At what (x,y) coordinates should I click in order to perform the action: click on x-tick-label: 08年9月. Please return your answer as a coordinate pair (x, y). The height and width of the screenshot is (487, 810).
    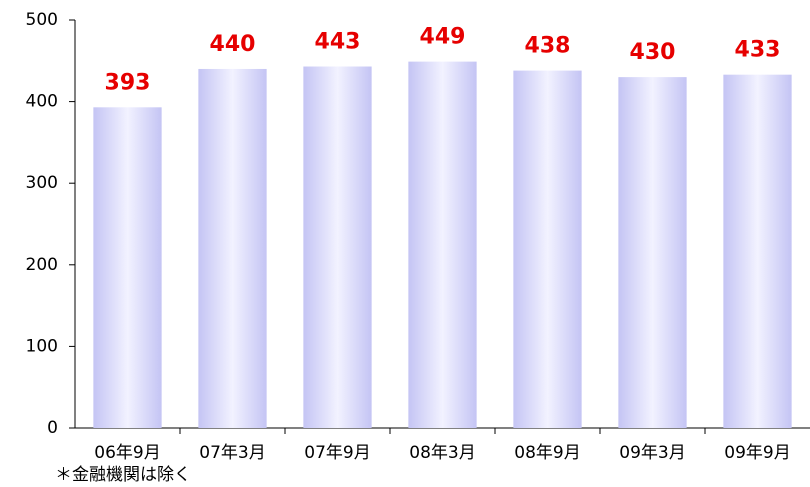
    Looking at the image, I should click on (547, 453).